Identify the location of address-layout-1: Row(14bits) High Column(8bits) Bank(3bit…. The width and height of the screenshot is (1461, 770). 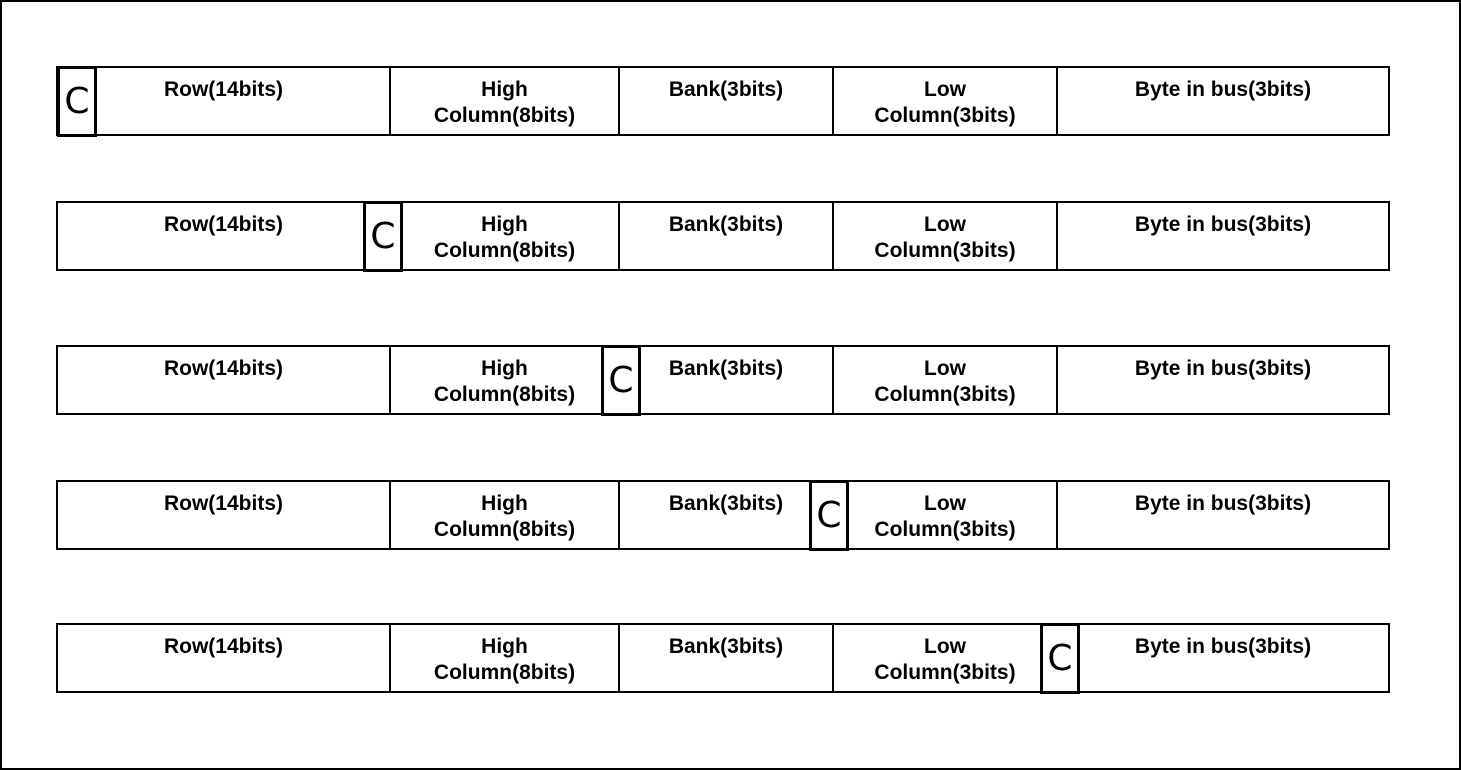
(723, 101).